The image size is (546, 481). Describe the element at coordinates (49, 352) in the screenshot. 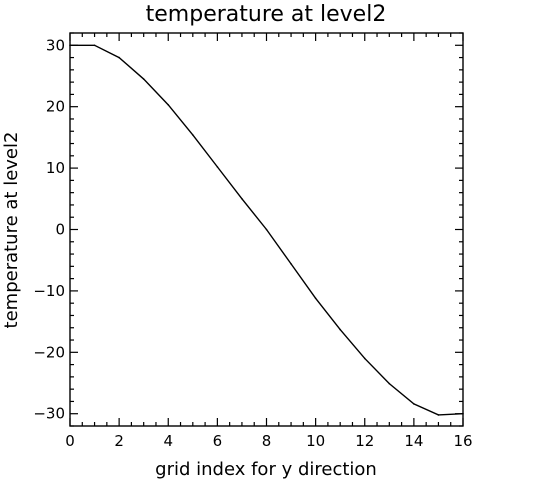

I see `y-tick-label: −20` at that location.